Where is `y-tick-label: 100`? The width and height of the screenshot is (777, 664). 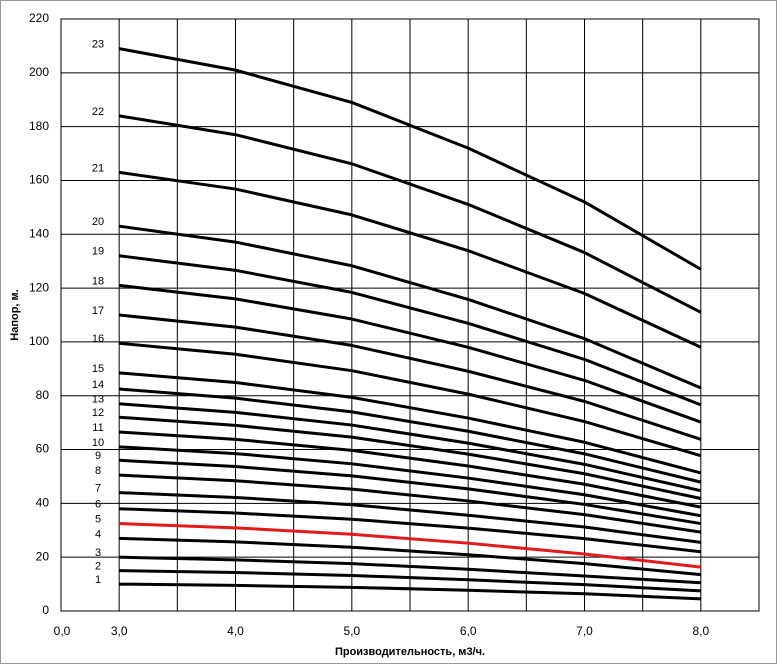
y-tick-label: 100 is located at coordinates (39, 341).